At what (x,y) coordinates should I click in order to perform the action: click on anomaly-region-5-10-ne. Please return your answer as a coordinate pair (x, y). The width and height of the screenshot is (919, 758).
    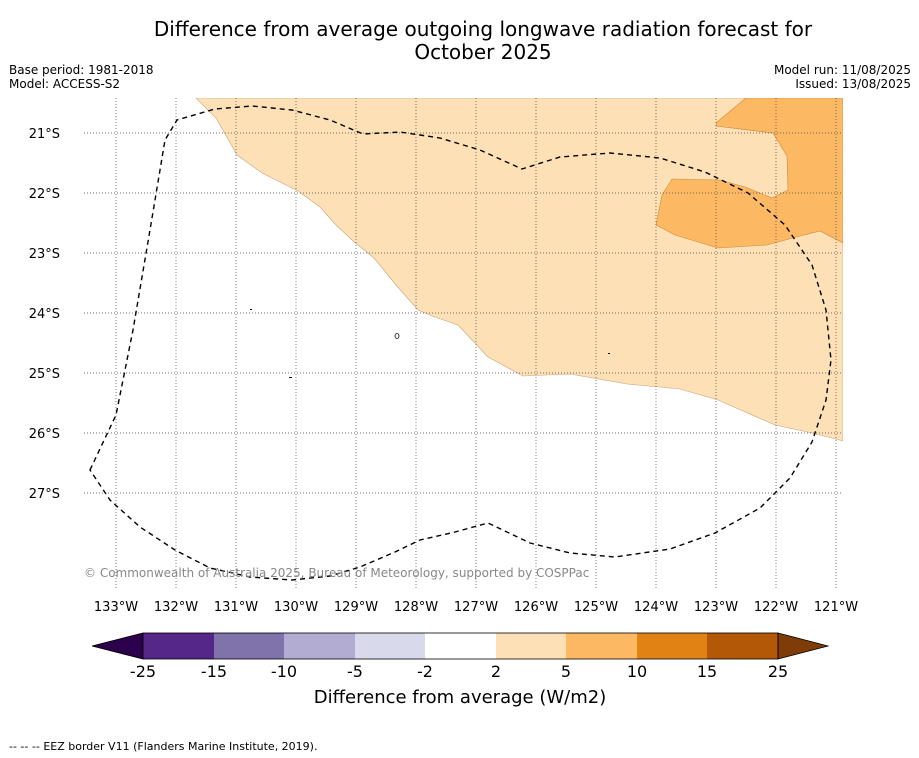
    Looking at the image, I should click on (749, 173).